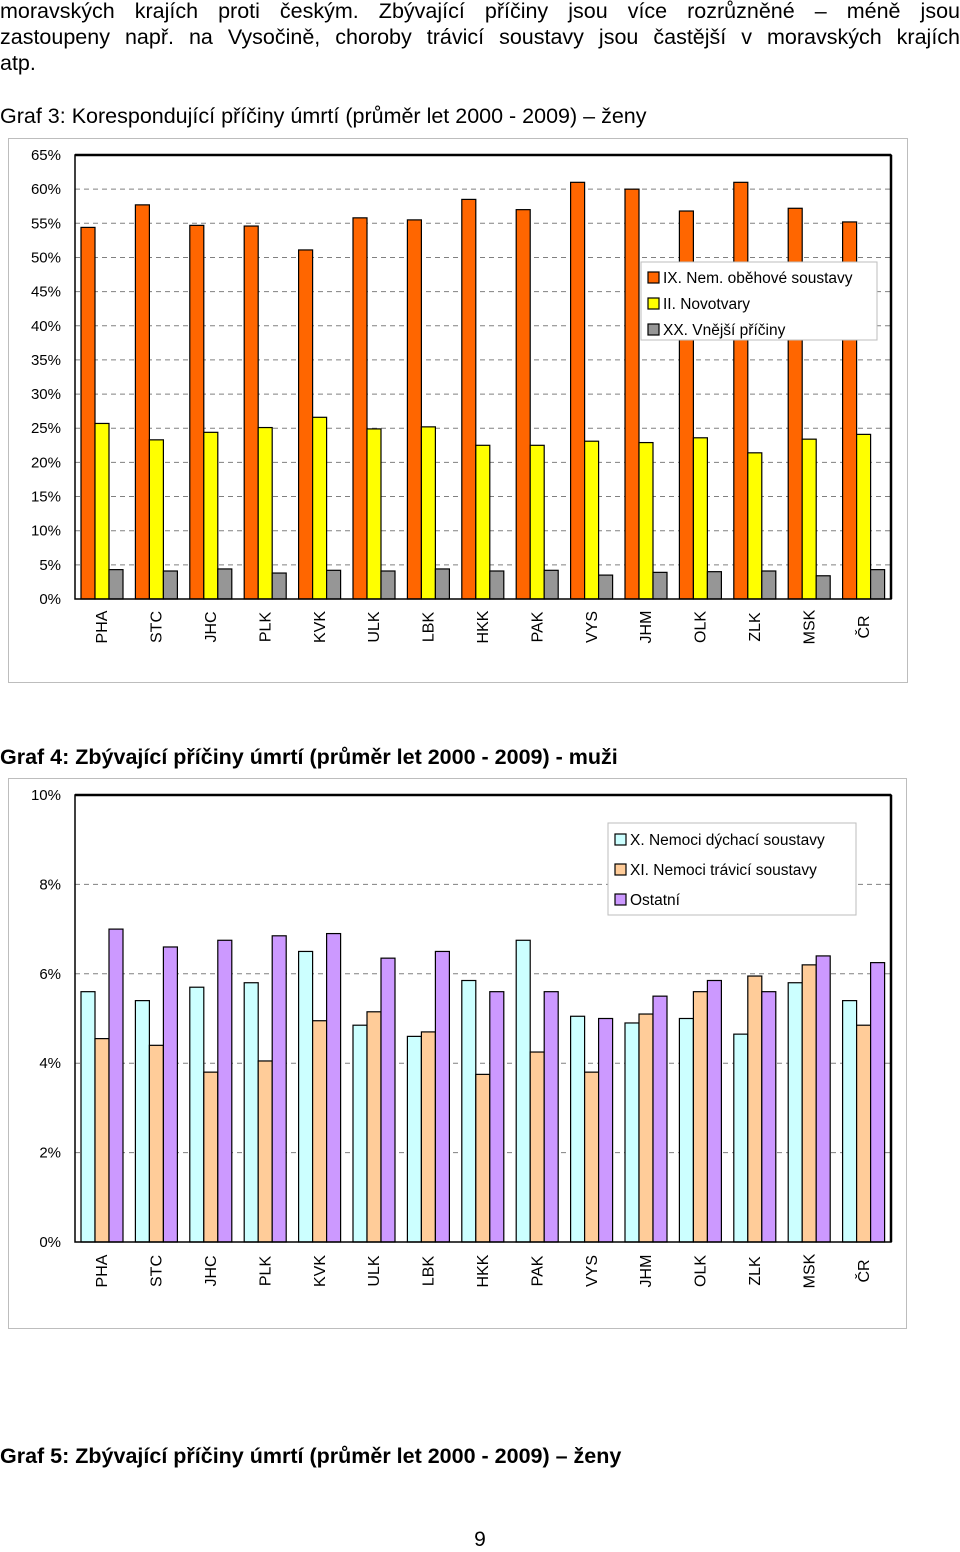 This screenshot has width=960, height=1552. Describe the element at coordinates (265, 1271) in the screenshot. I see `x-tick-label: PLK` at that location.